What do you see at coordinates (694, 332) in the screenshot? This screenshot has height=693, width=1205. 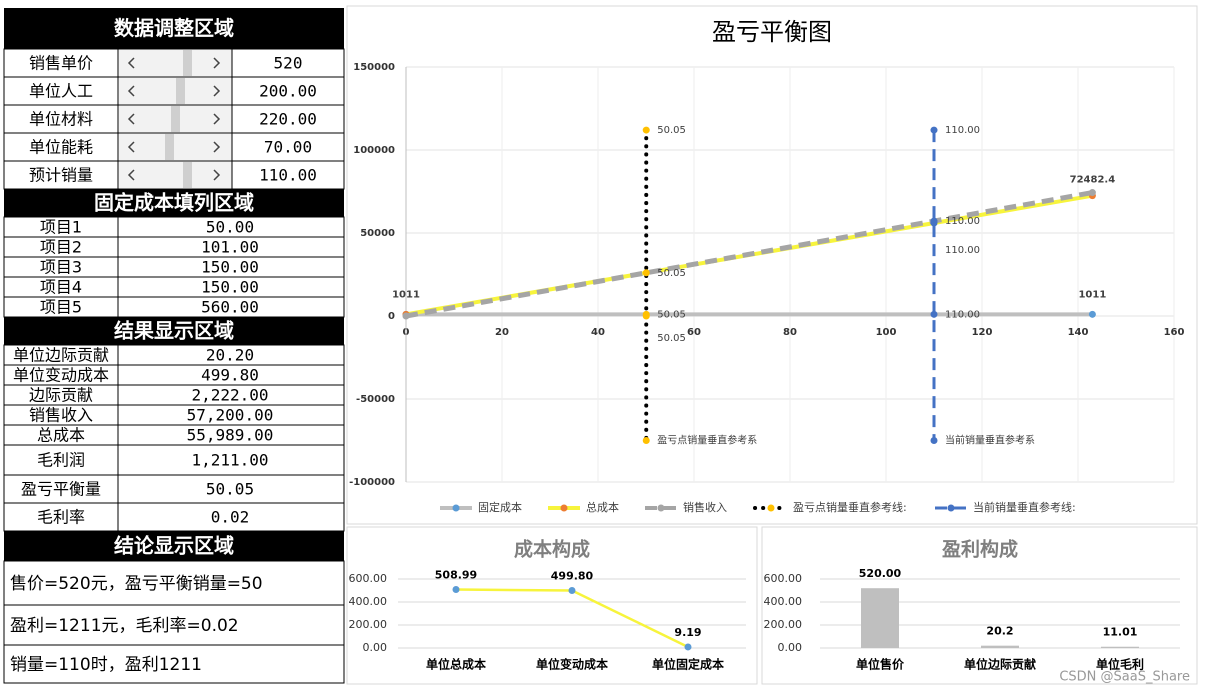 I see `x-tick-label: 60` at bounding box center [694, 332].